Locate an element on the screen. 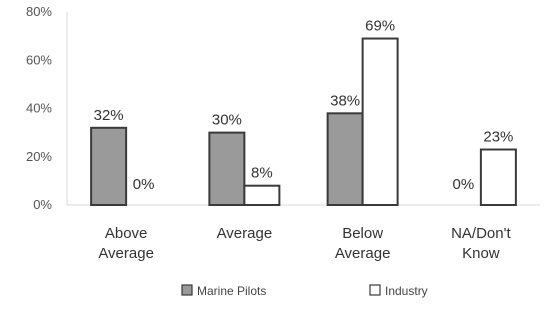  y-tick-label: 40% is located at coordinates (39, 108).